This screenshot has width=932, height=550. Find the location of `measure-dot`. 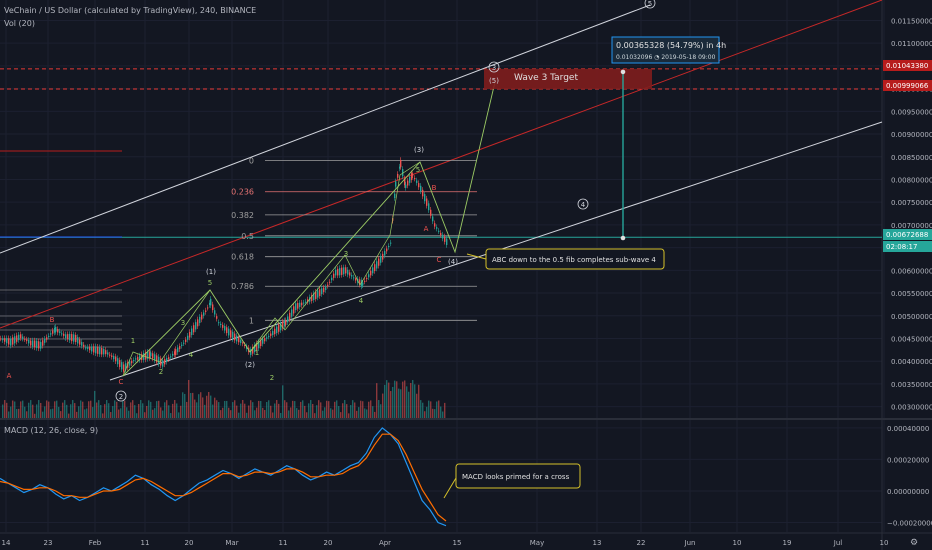

measure-dot is located at coordinates (623, 72).